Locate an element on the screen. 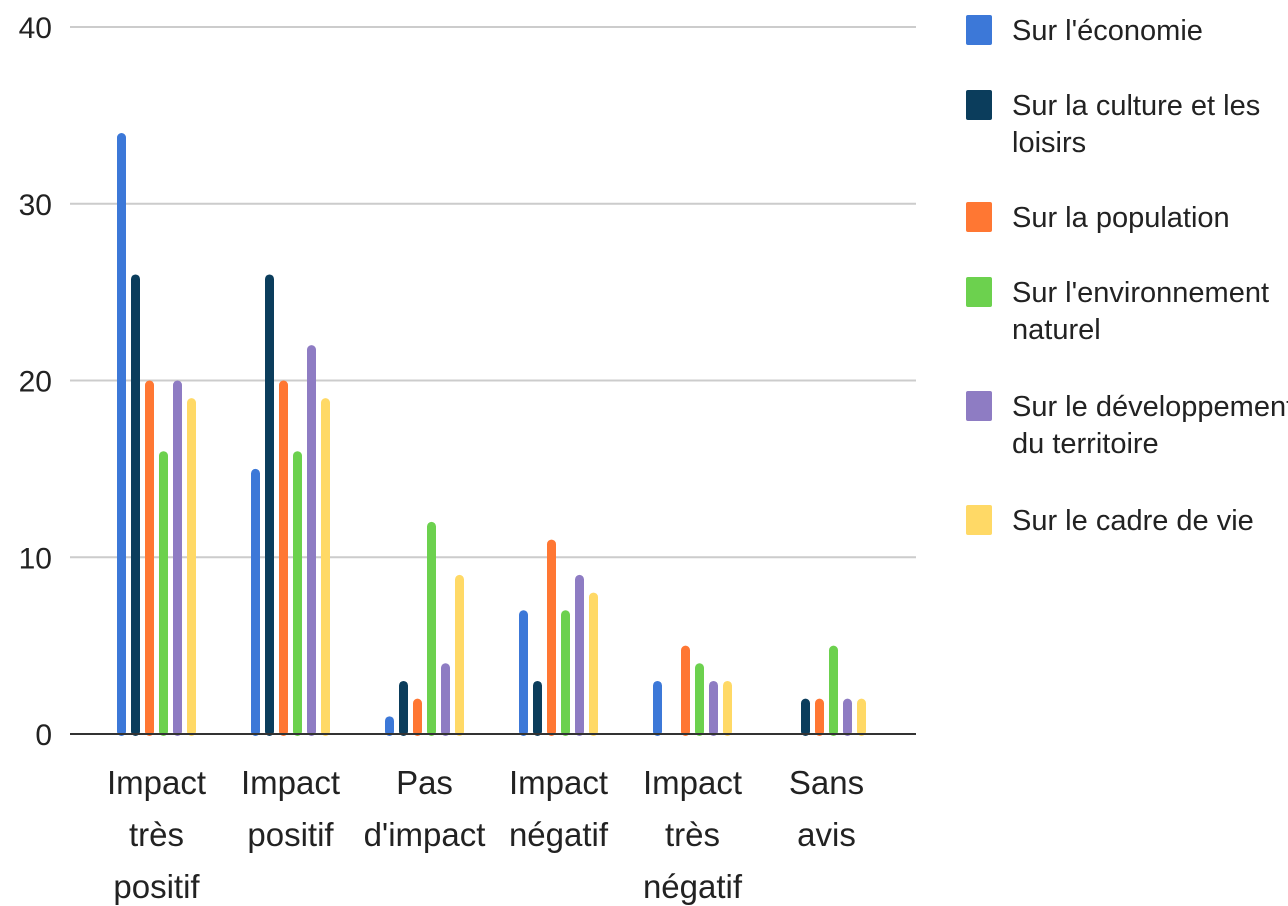 The width and height of the screenshot is (1288, 906). y-tick-label: 30 is located at coordinates (35, 205).